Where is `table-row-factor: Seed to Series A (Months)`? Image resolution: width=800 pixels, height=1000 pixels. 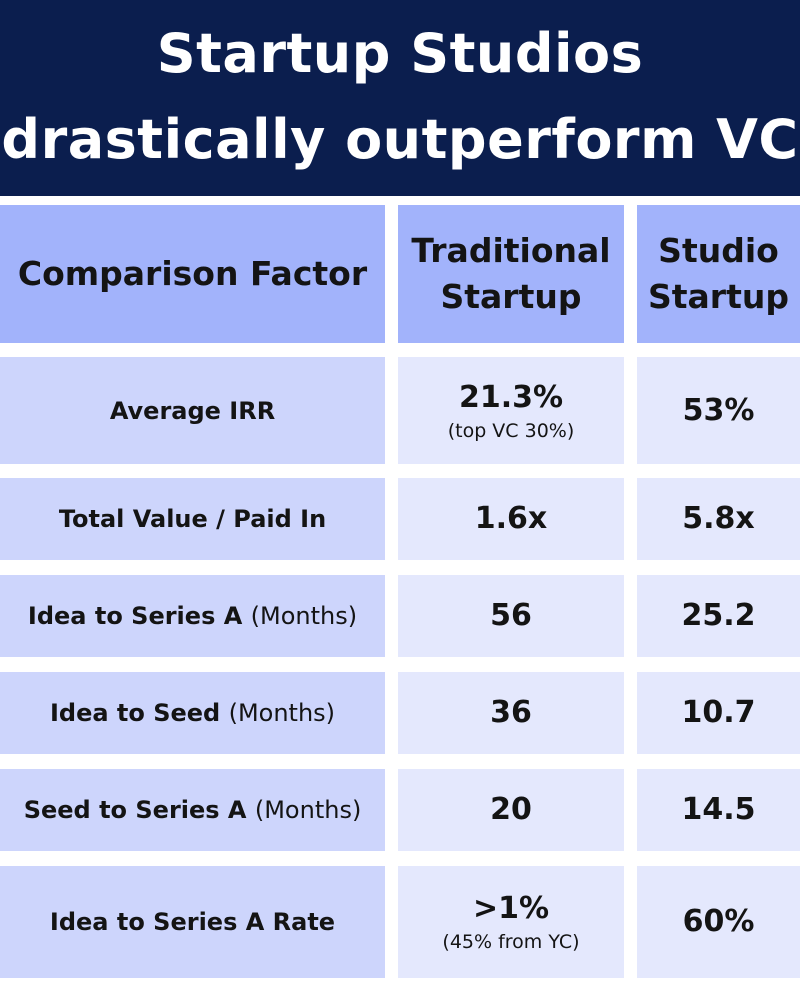
table-row-factor: Seed to Series A (Months) is located at coordinates (192, 810).